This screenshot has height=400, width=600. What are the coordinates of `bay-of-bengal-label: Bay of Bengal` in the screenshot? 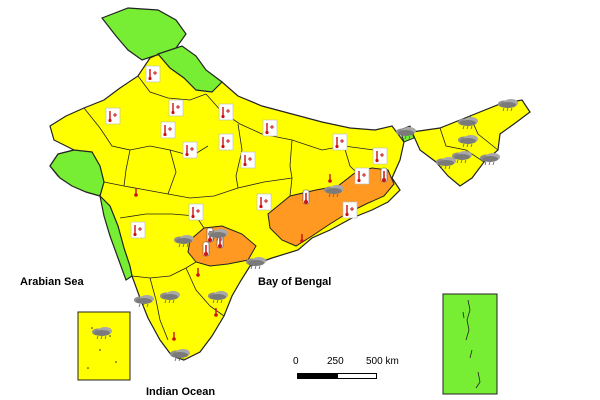 It's located at (295, 282).